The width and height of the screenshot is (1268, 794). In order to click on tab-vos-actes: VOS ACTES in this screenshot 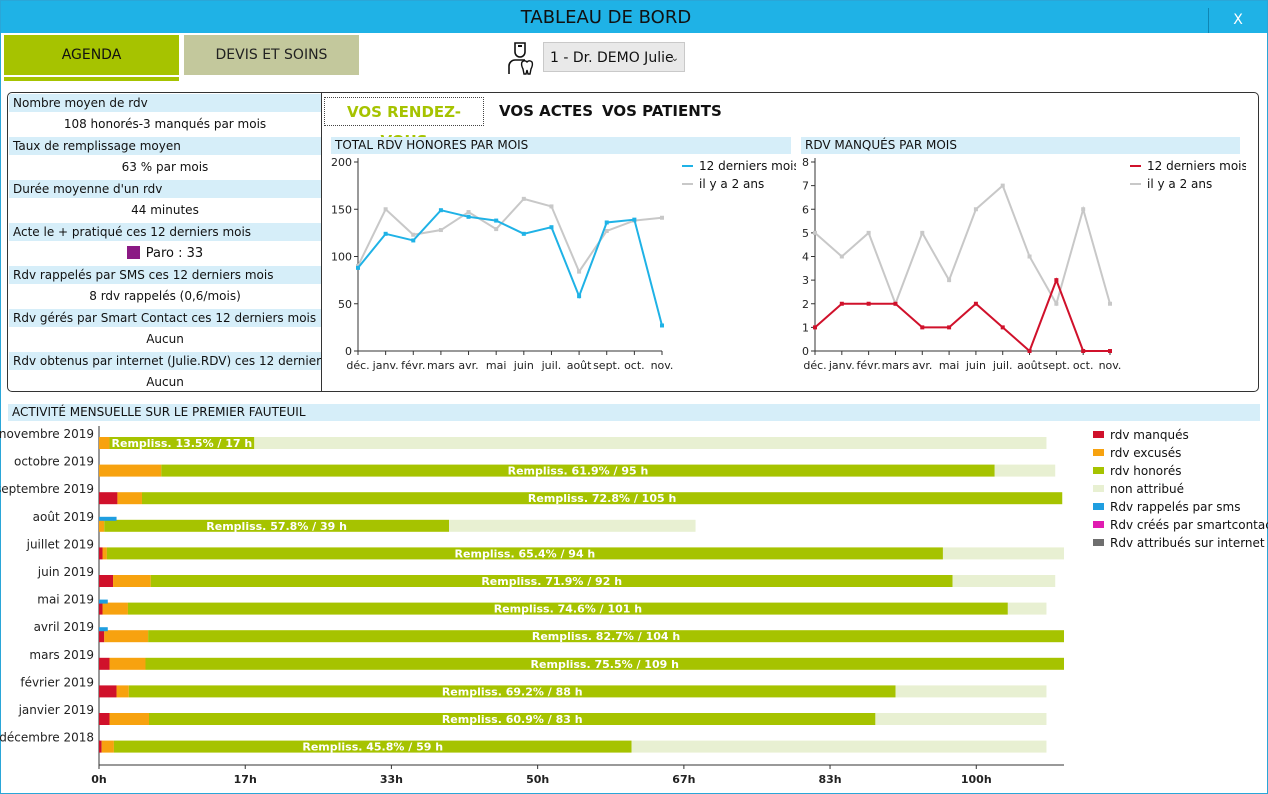, I will do `click(546, 111)`.